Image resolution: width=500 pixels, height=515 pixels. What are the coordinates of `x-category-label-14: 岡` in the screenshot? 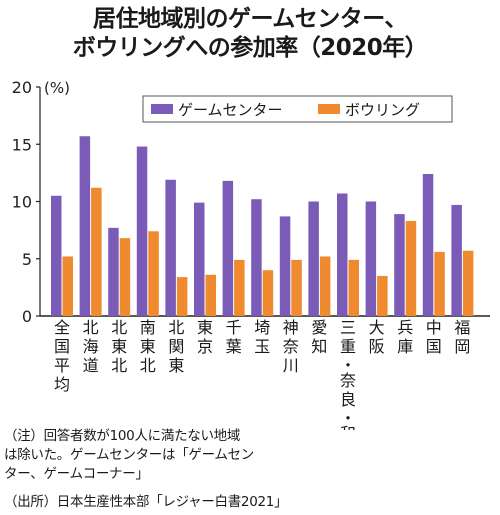 It's located at (462, 346).